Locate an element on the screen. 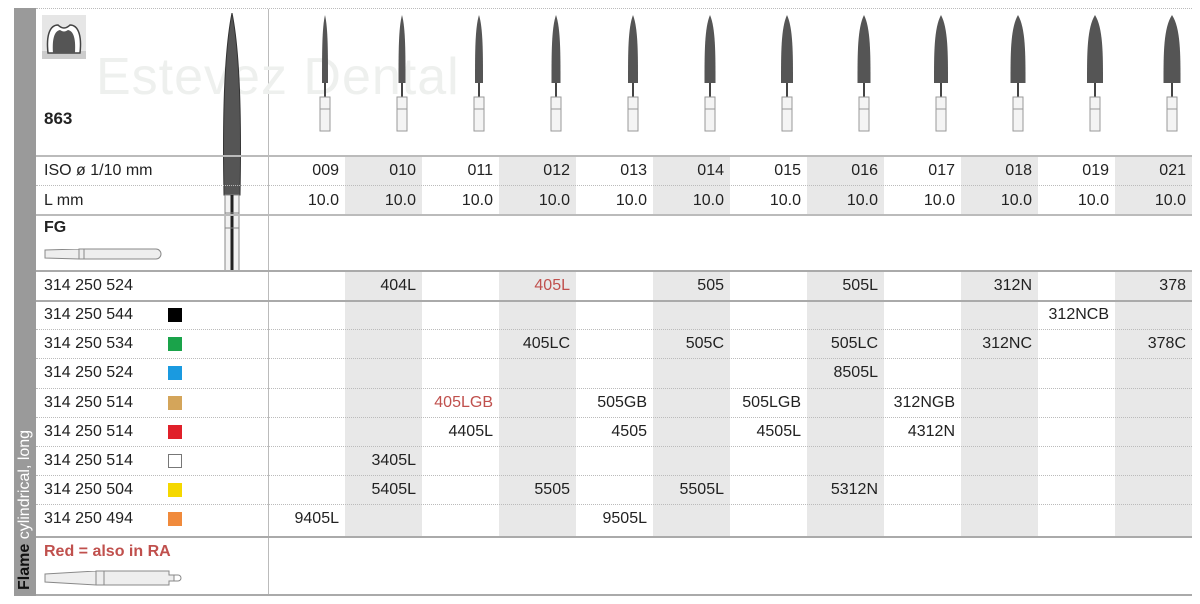  iso-size-cell: 013 is located at coordinates (633, 170).